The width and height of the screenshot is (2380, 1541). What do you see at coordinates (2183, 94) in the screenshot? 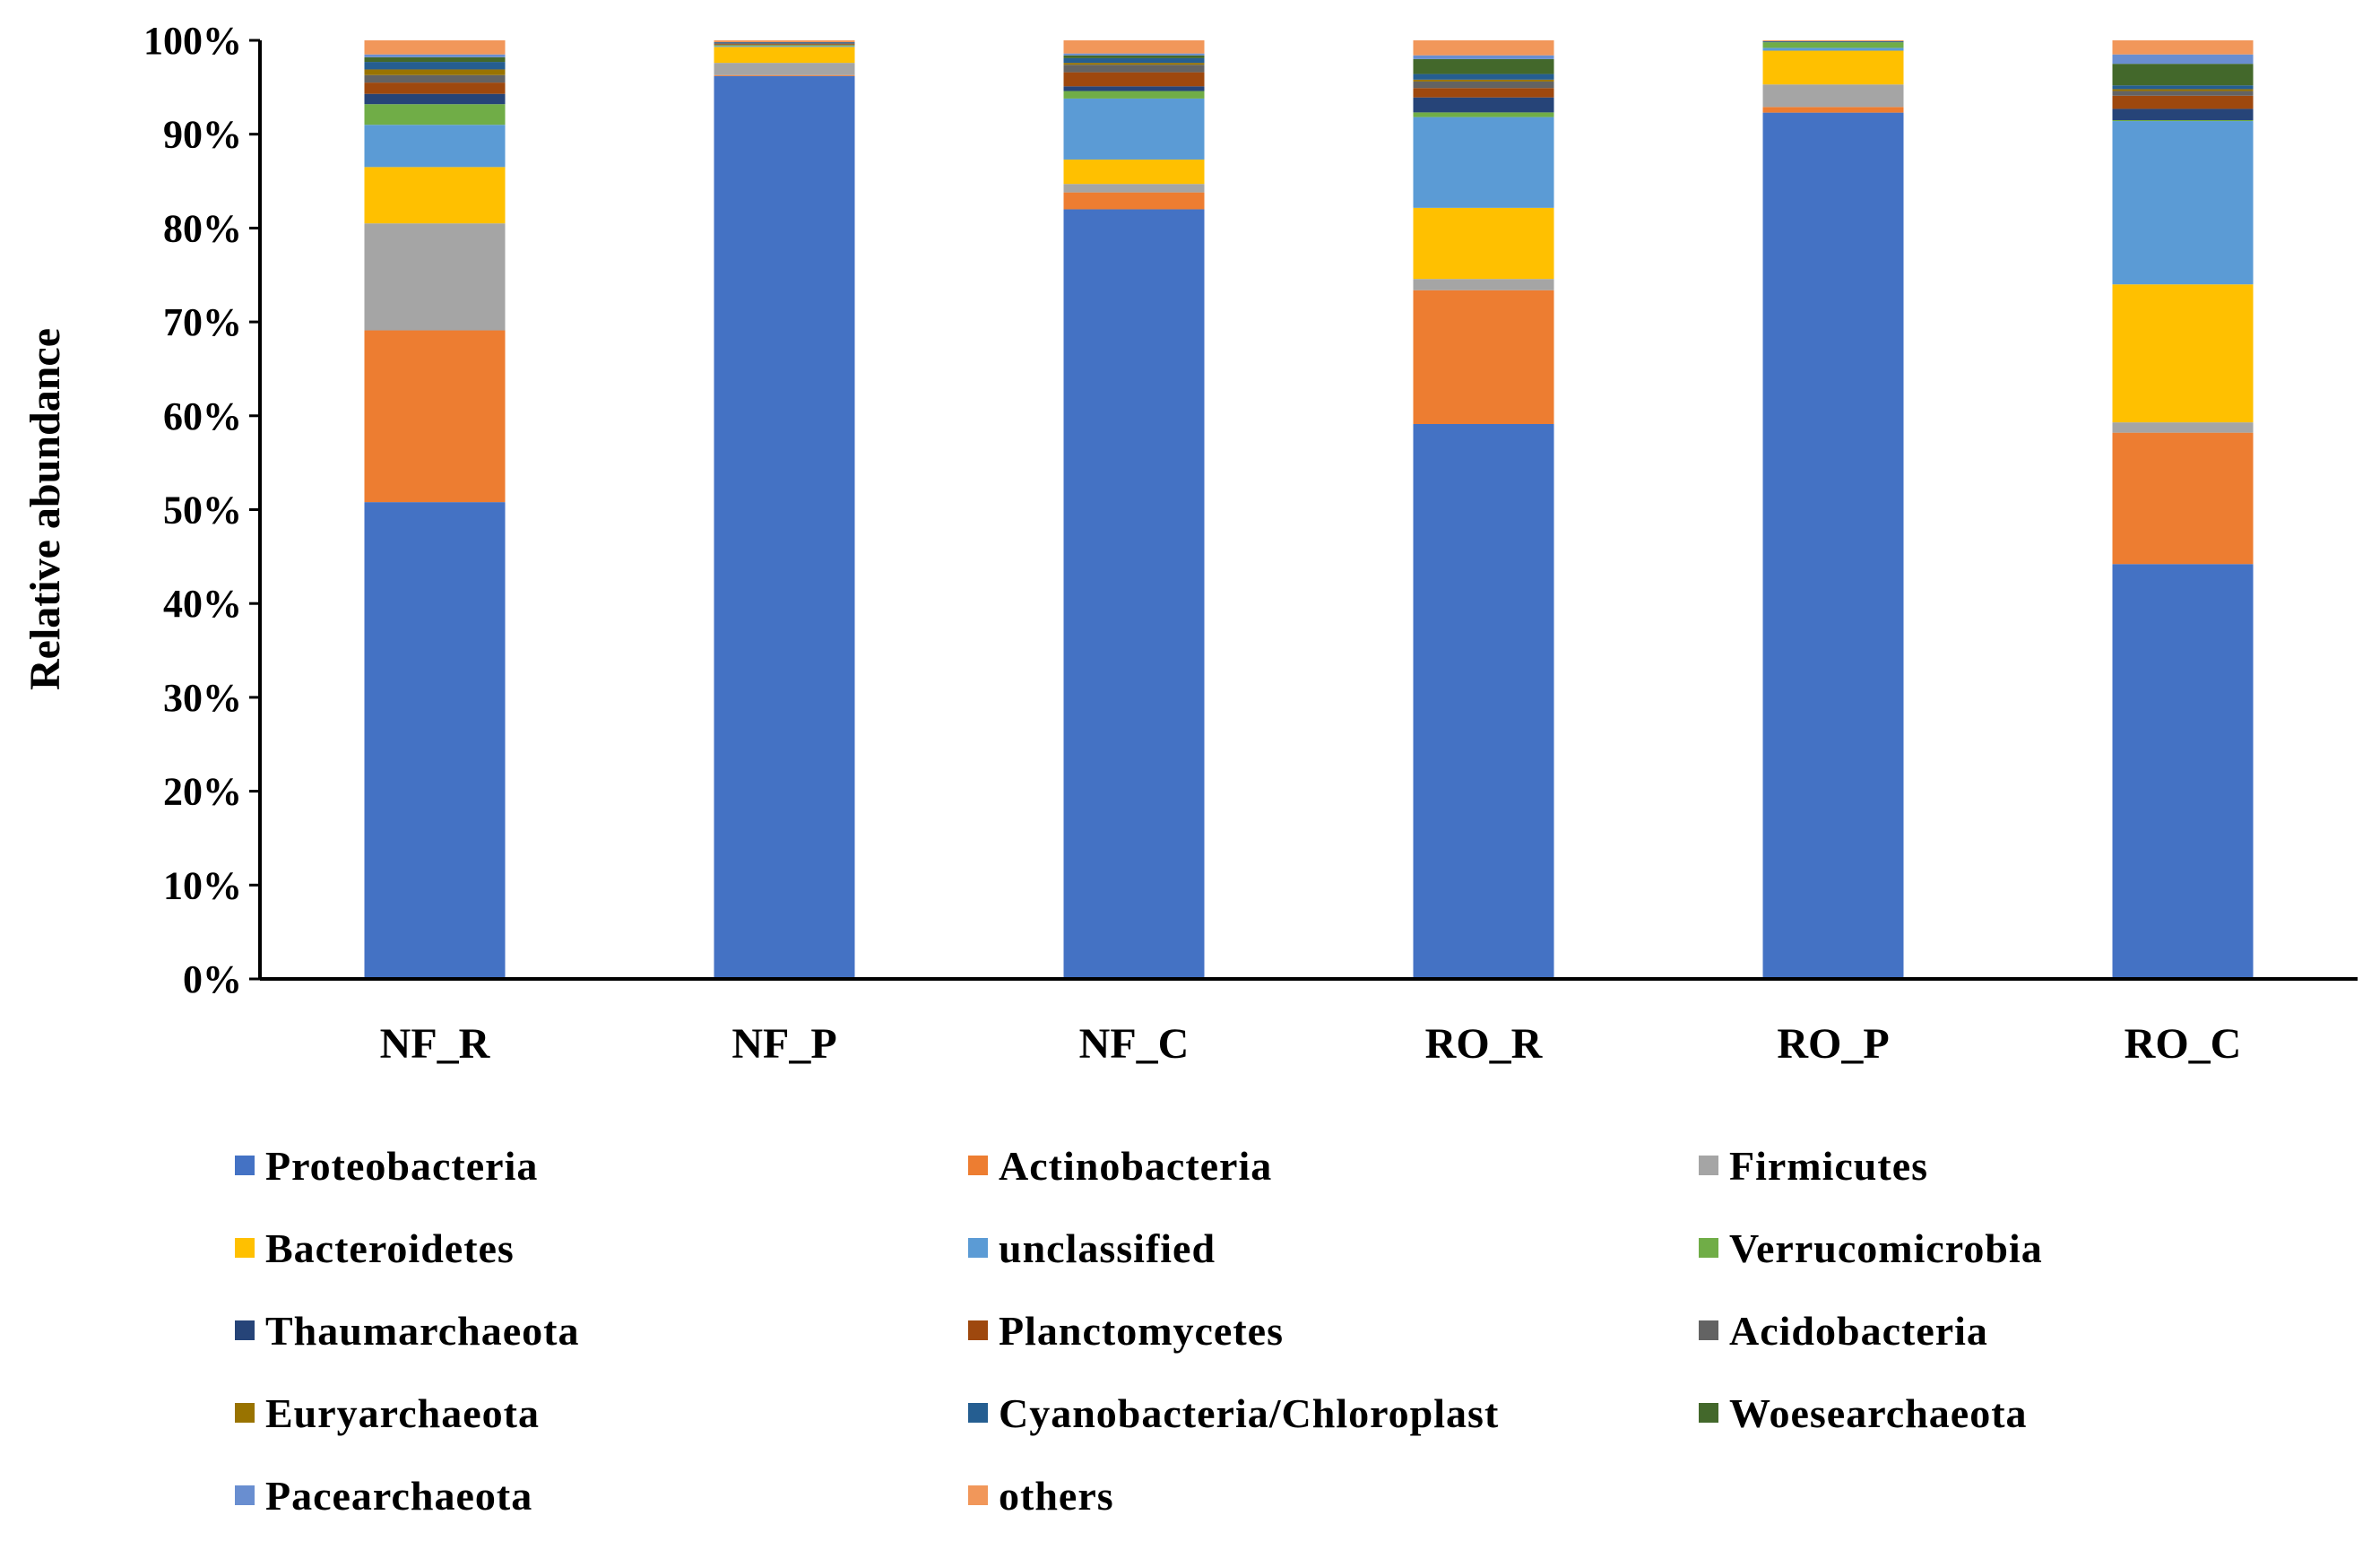
I see `bar-segment-acidobacteria-ro-c` at bounding box center [2183, 94].